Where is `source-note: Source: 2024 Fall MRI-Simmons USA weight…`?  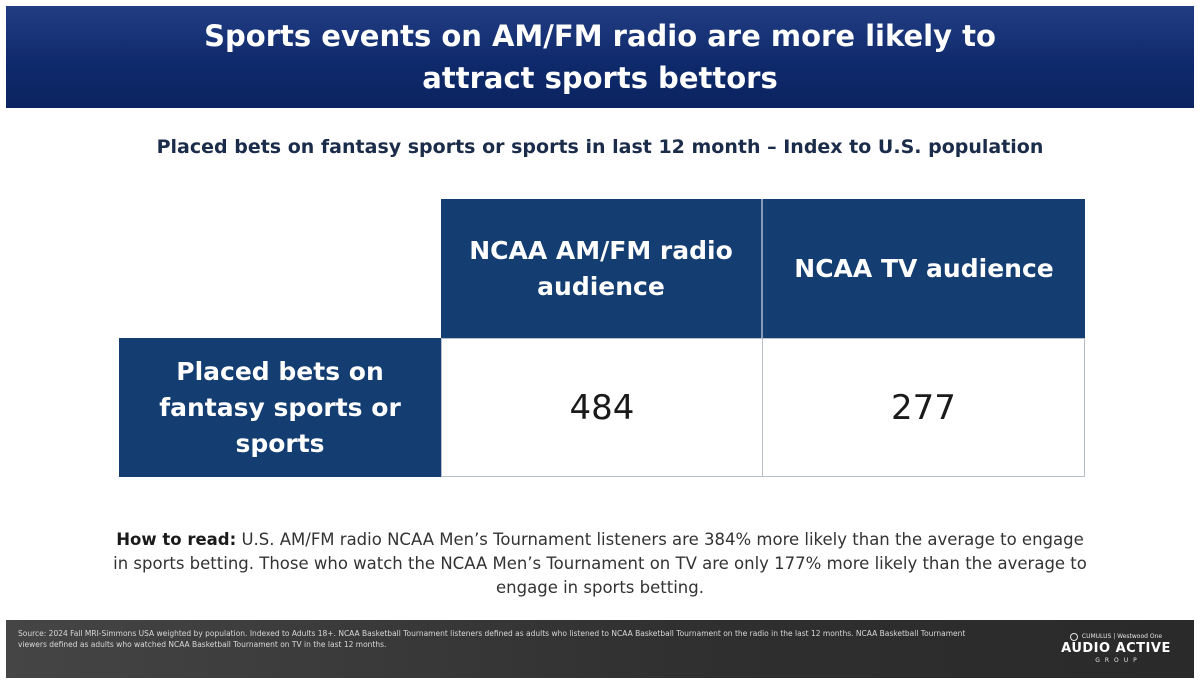
source-note: Source: 2024 Fall MRI-Simmons USA weight… is located at coordinates (492, 639).